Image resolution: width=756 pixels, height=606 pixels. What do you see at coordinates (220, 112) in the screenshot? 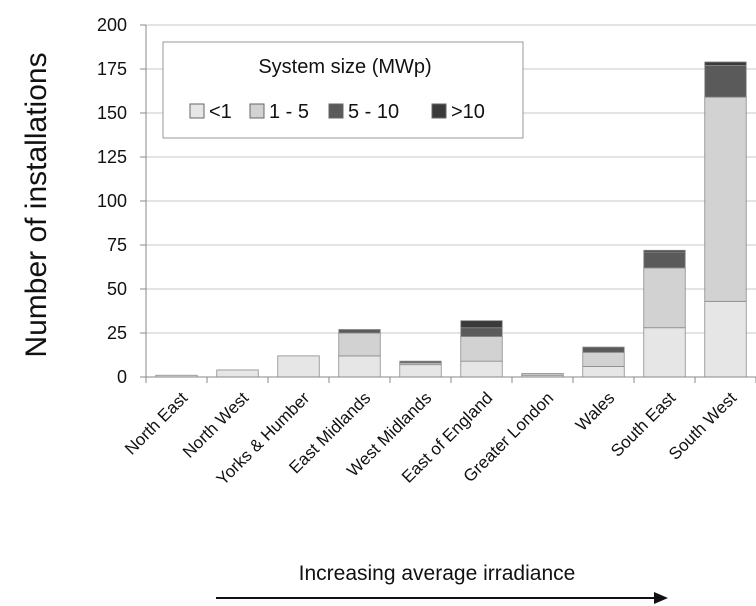
I see `legend-label: <1` at bounding box center [220, 112].